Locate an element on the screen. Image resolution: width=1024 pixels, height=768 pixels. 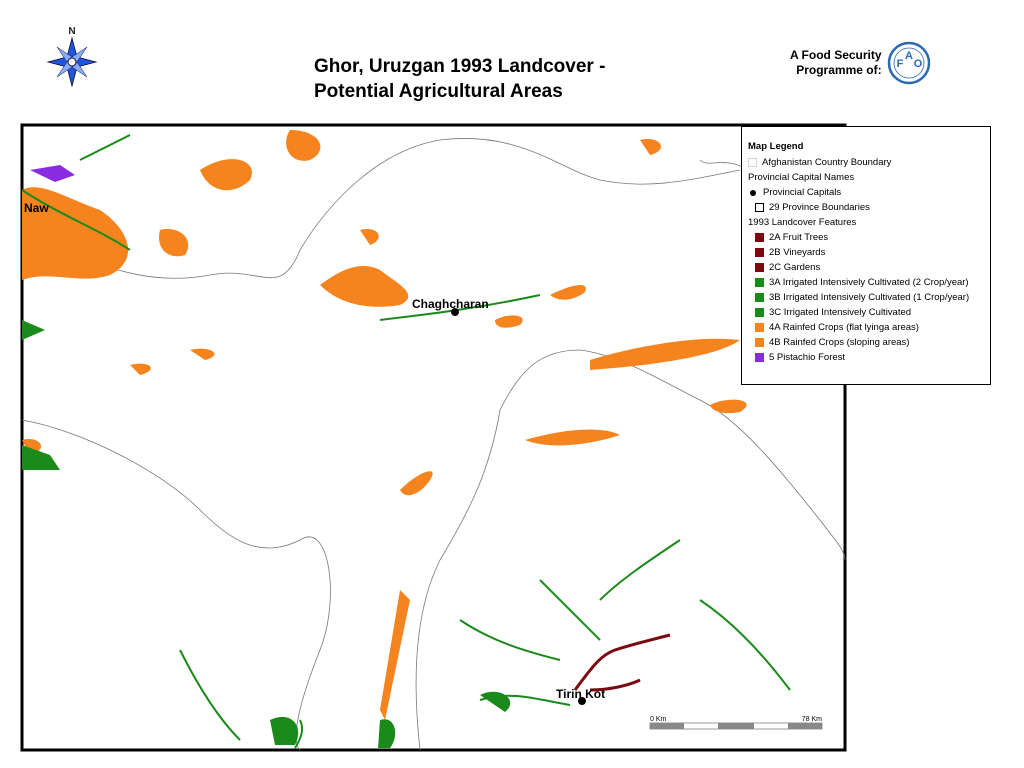
fao-logo: F A O is located at coordinates (909, 63).